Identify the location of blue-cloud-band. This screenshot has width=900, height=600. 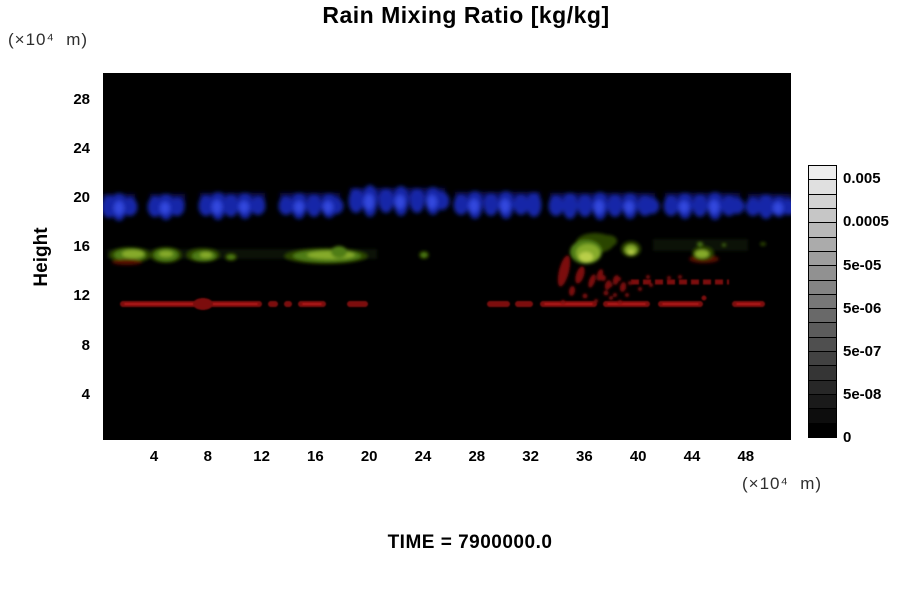
(449, 203).